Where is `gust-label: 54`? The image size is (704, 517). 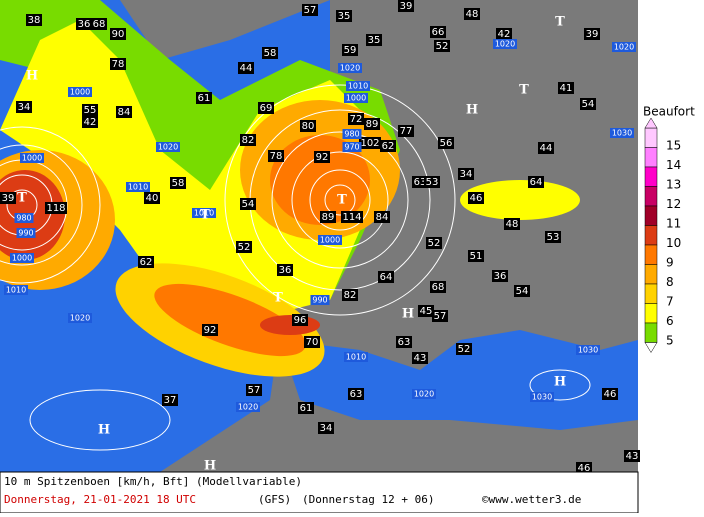
gust-label: 54 is located at coordinates (248, 204).